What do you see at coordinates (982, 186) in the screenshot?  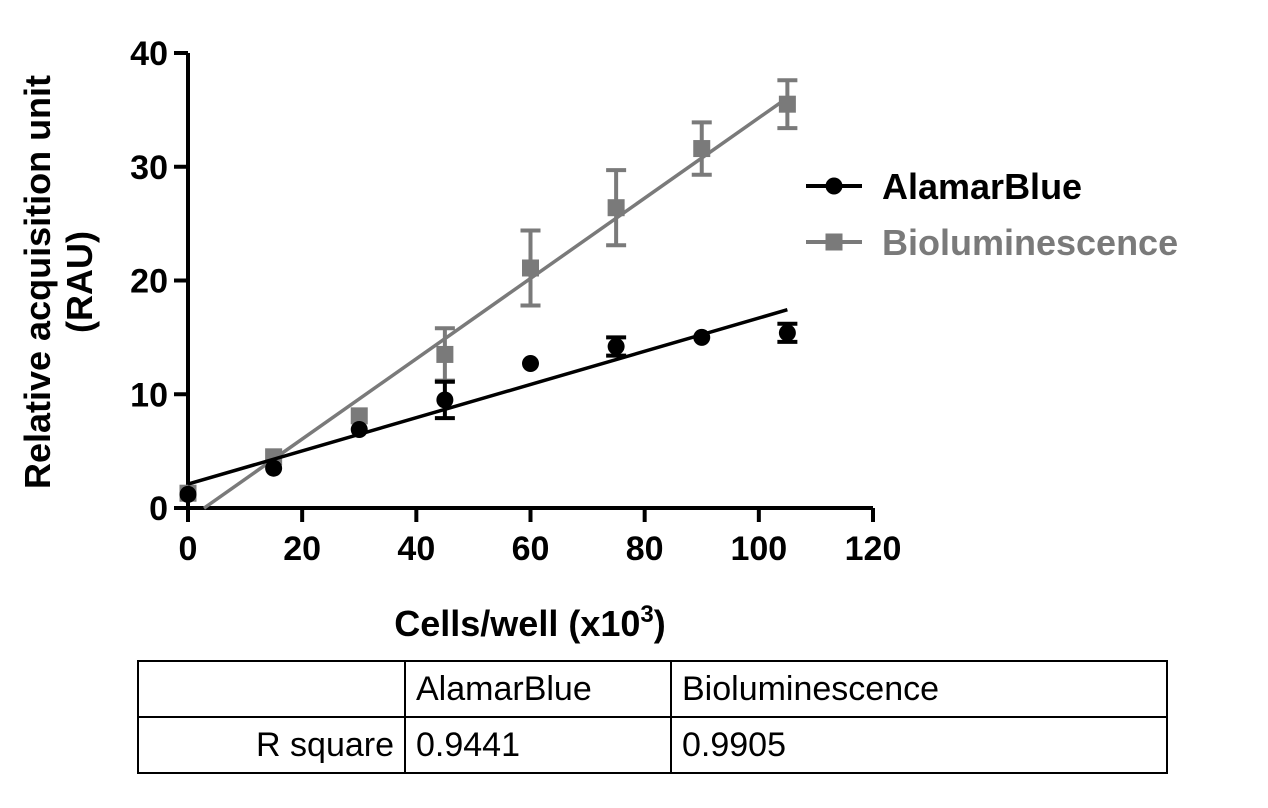 I see `legend-label-alamarblue: AlamarBlue` at bounding box center [982, 186].